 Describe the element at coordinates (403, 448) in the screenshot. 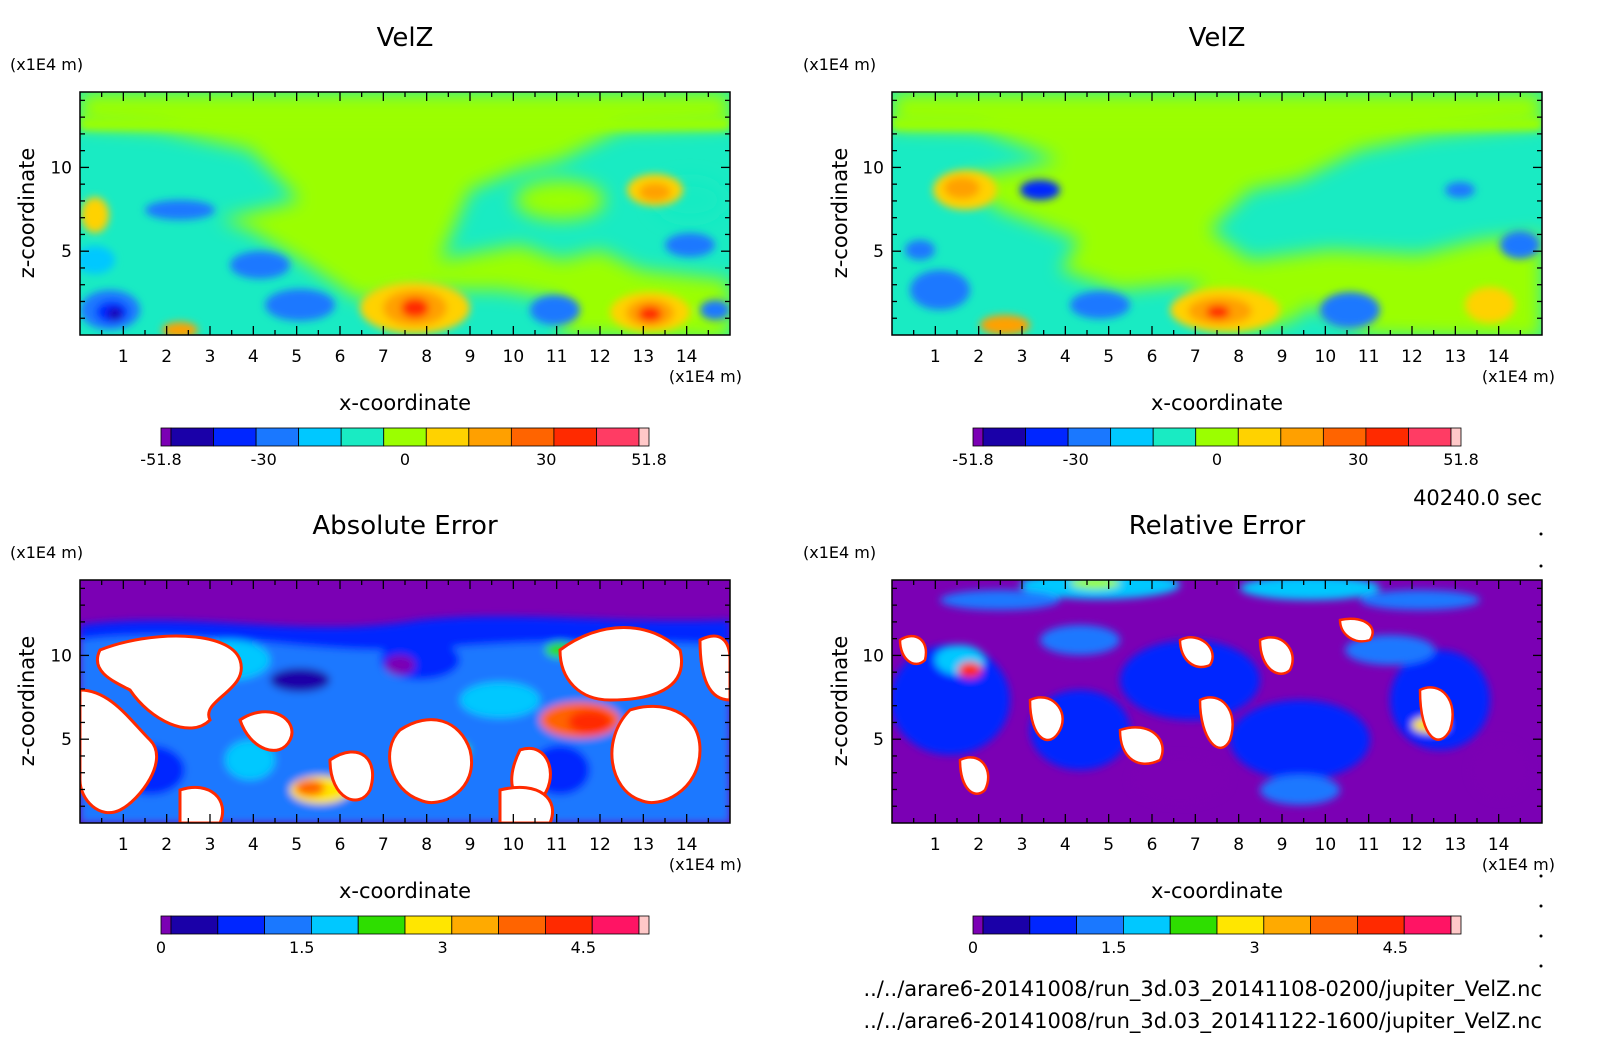

I see `colorbar: -51.8 -30 0 30 51.8` at that location.